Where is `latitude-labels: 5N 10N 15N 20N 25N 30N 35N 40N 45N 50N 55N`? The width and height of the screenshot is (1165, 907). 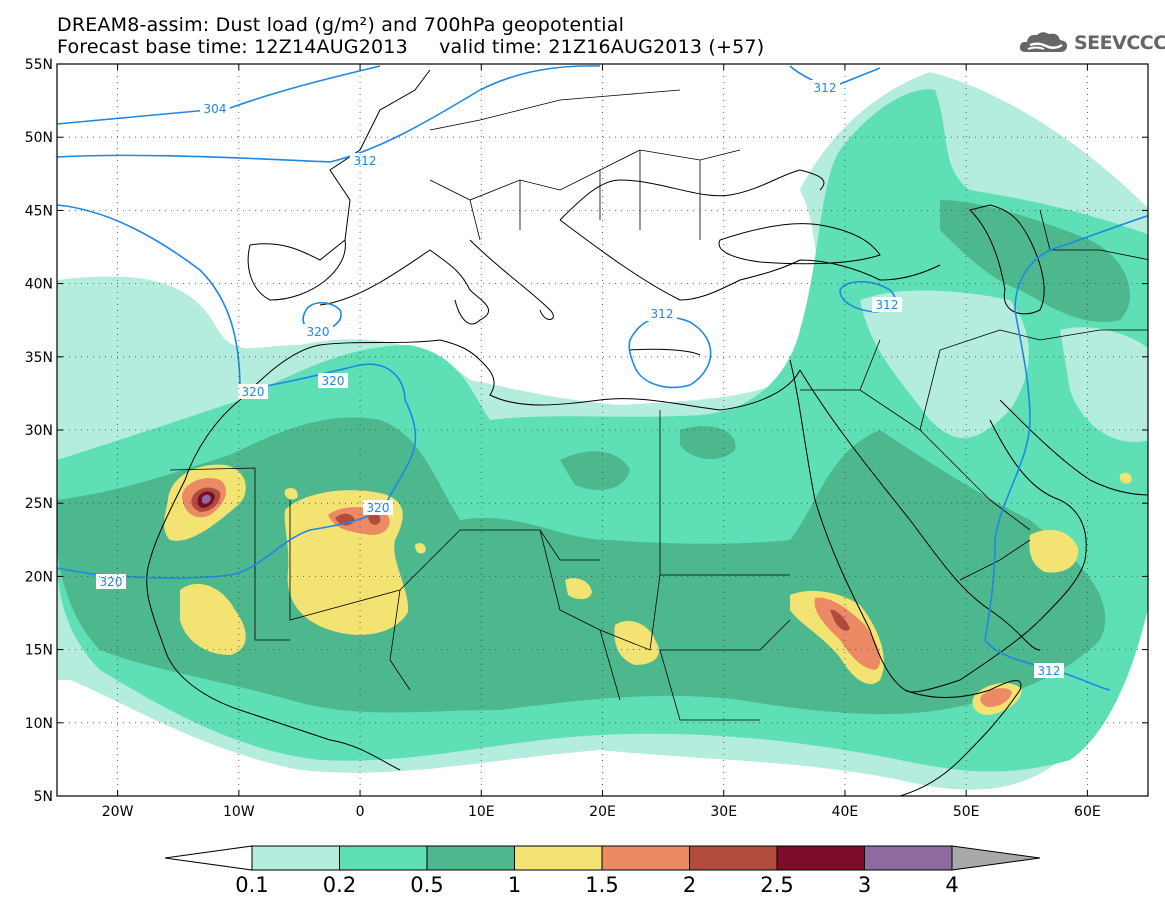
latitude-labels: 5N 10N 15N 20N 25N 30N 35N 40N 45N 50N 55N is located at coordinates (39, 431).